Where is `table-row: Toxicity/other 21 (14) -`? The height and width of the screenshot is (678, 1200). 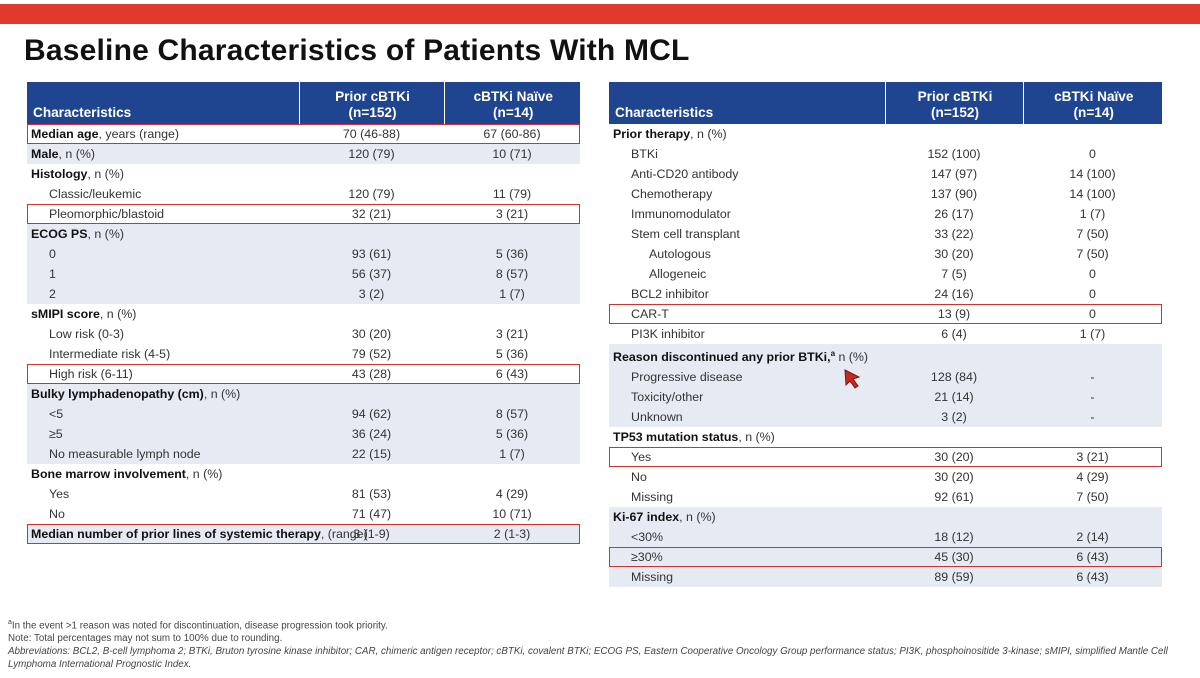 table-row: Toxicity/other 21 (14) - is located at coordinates (885, 397).